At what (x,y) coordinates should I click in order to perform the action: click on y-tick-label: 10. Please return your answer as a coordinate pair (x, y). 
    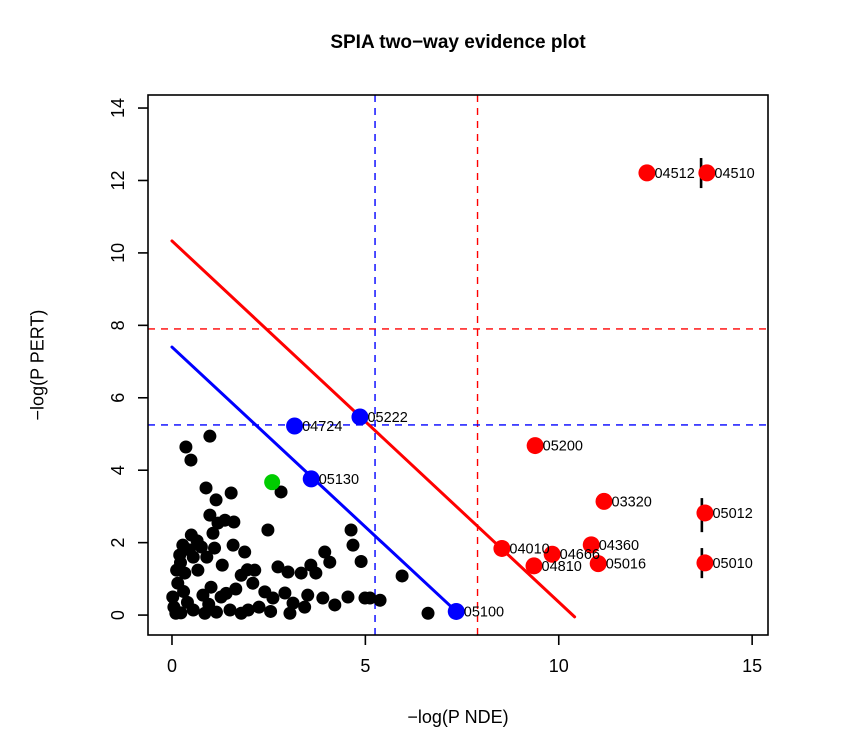
    Looking at the image, I should click on (118, 253).